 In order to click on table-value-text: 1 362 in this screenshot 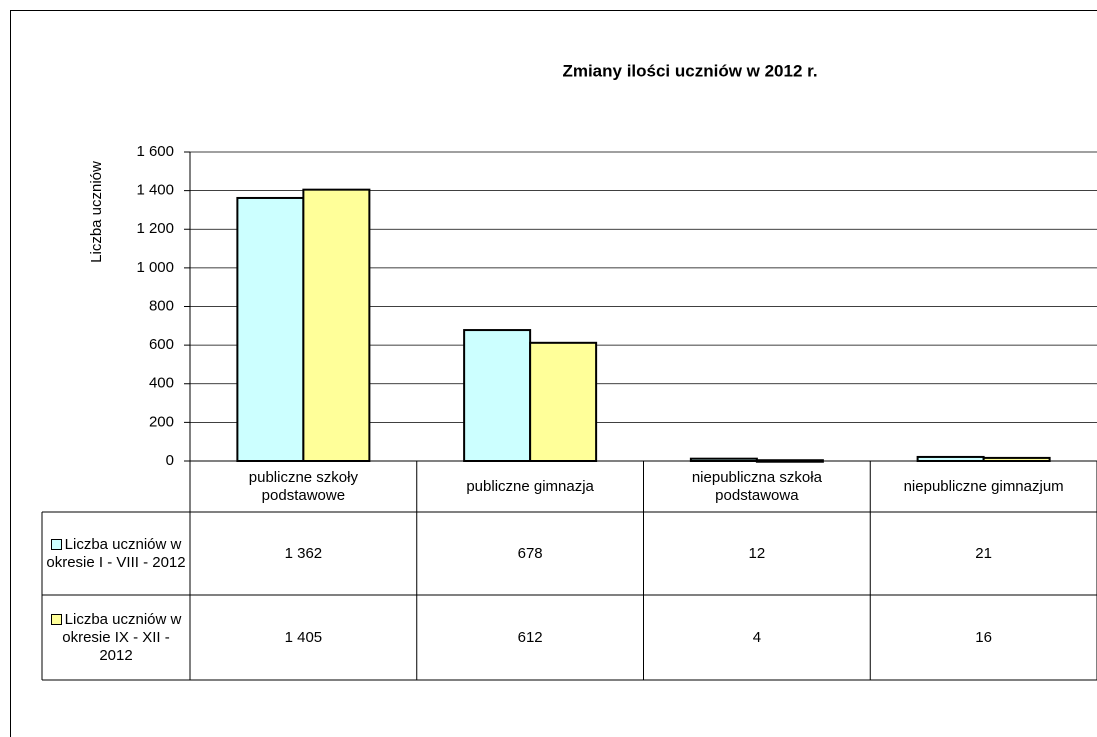, I will do `click(303, 553)`.